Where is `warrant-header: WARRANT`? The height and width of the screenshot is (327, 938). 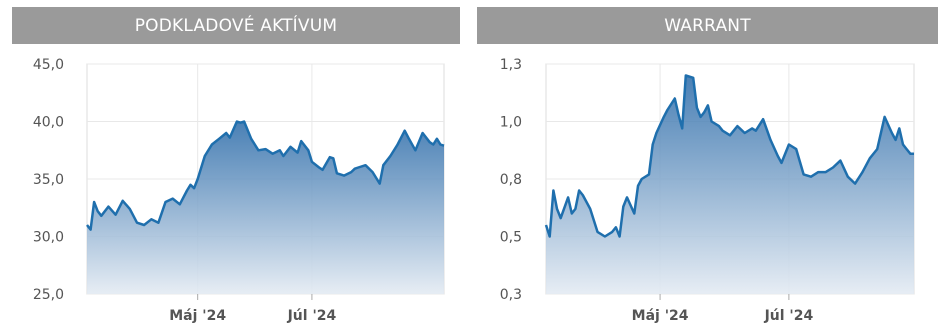 warrant-header: WARRANT is located at coordinates (707, 25).